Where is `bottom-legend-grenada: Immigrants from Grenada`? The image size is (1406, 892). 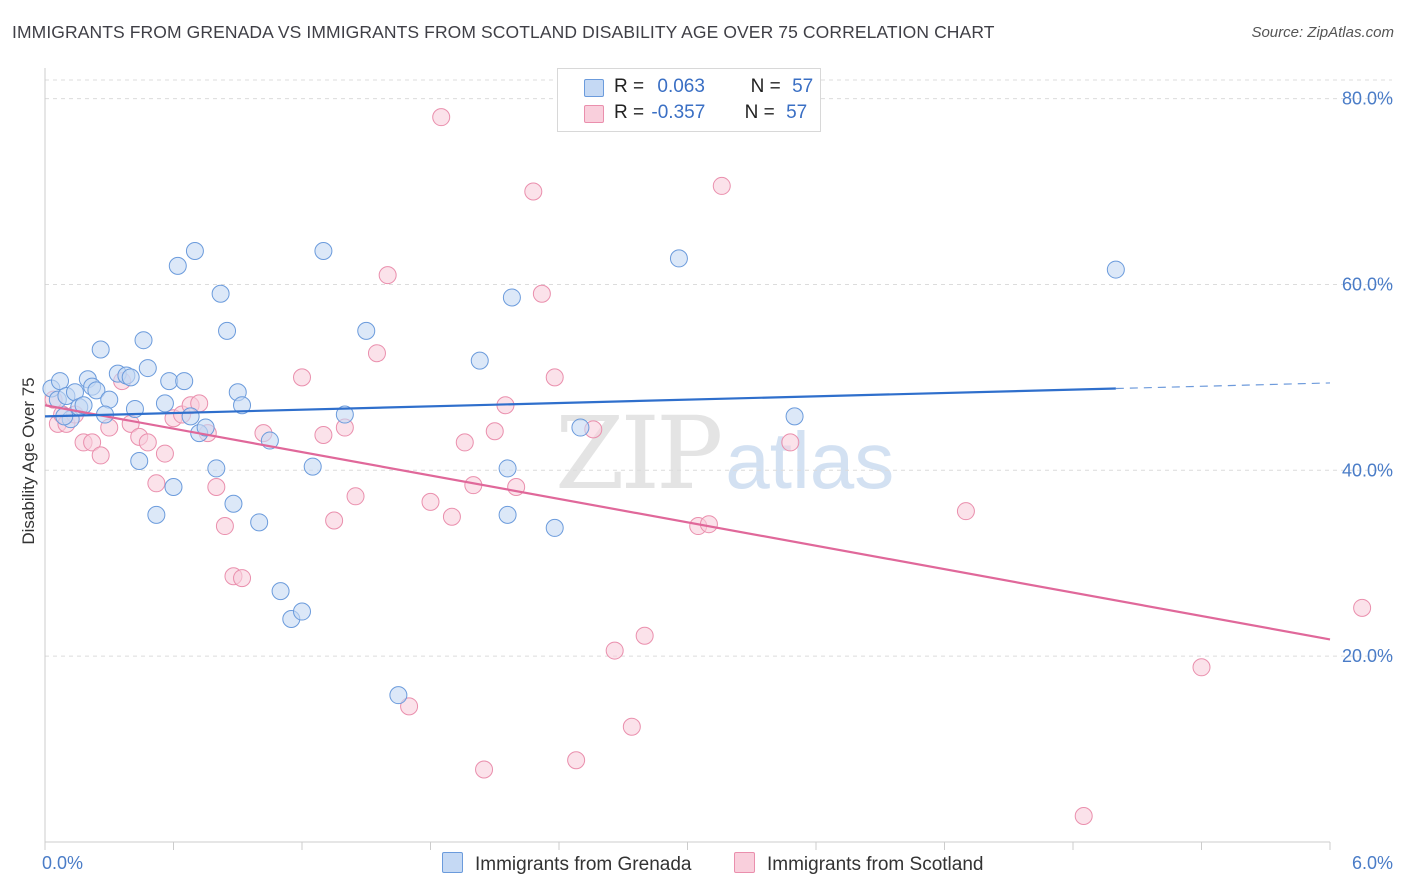 bottom-legend-grenada: Immigrants from Grenada is located at coordinates (566, 864).